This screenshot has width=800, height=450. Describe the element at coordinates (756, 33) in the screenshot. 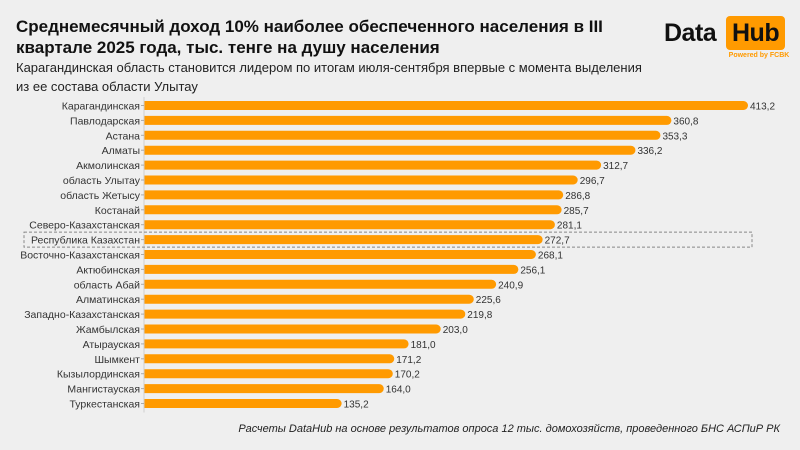

I see `logo-word-hub: Hub` at that location.